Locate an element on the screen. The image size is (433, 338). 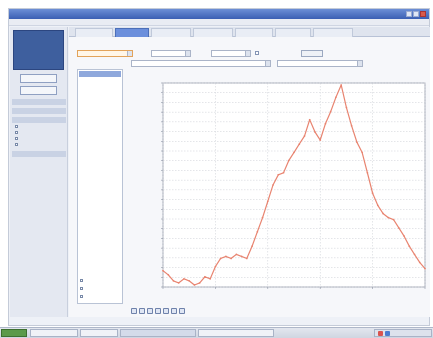
tray-network-icon is located at coordinates (387, 333).